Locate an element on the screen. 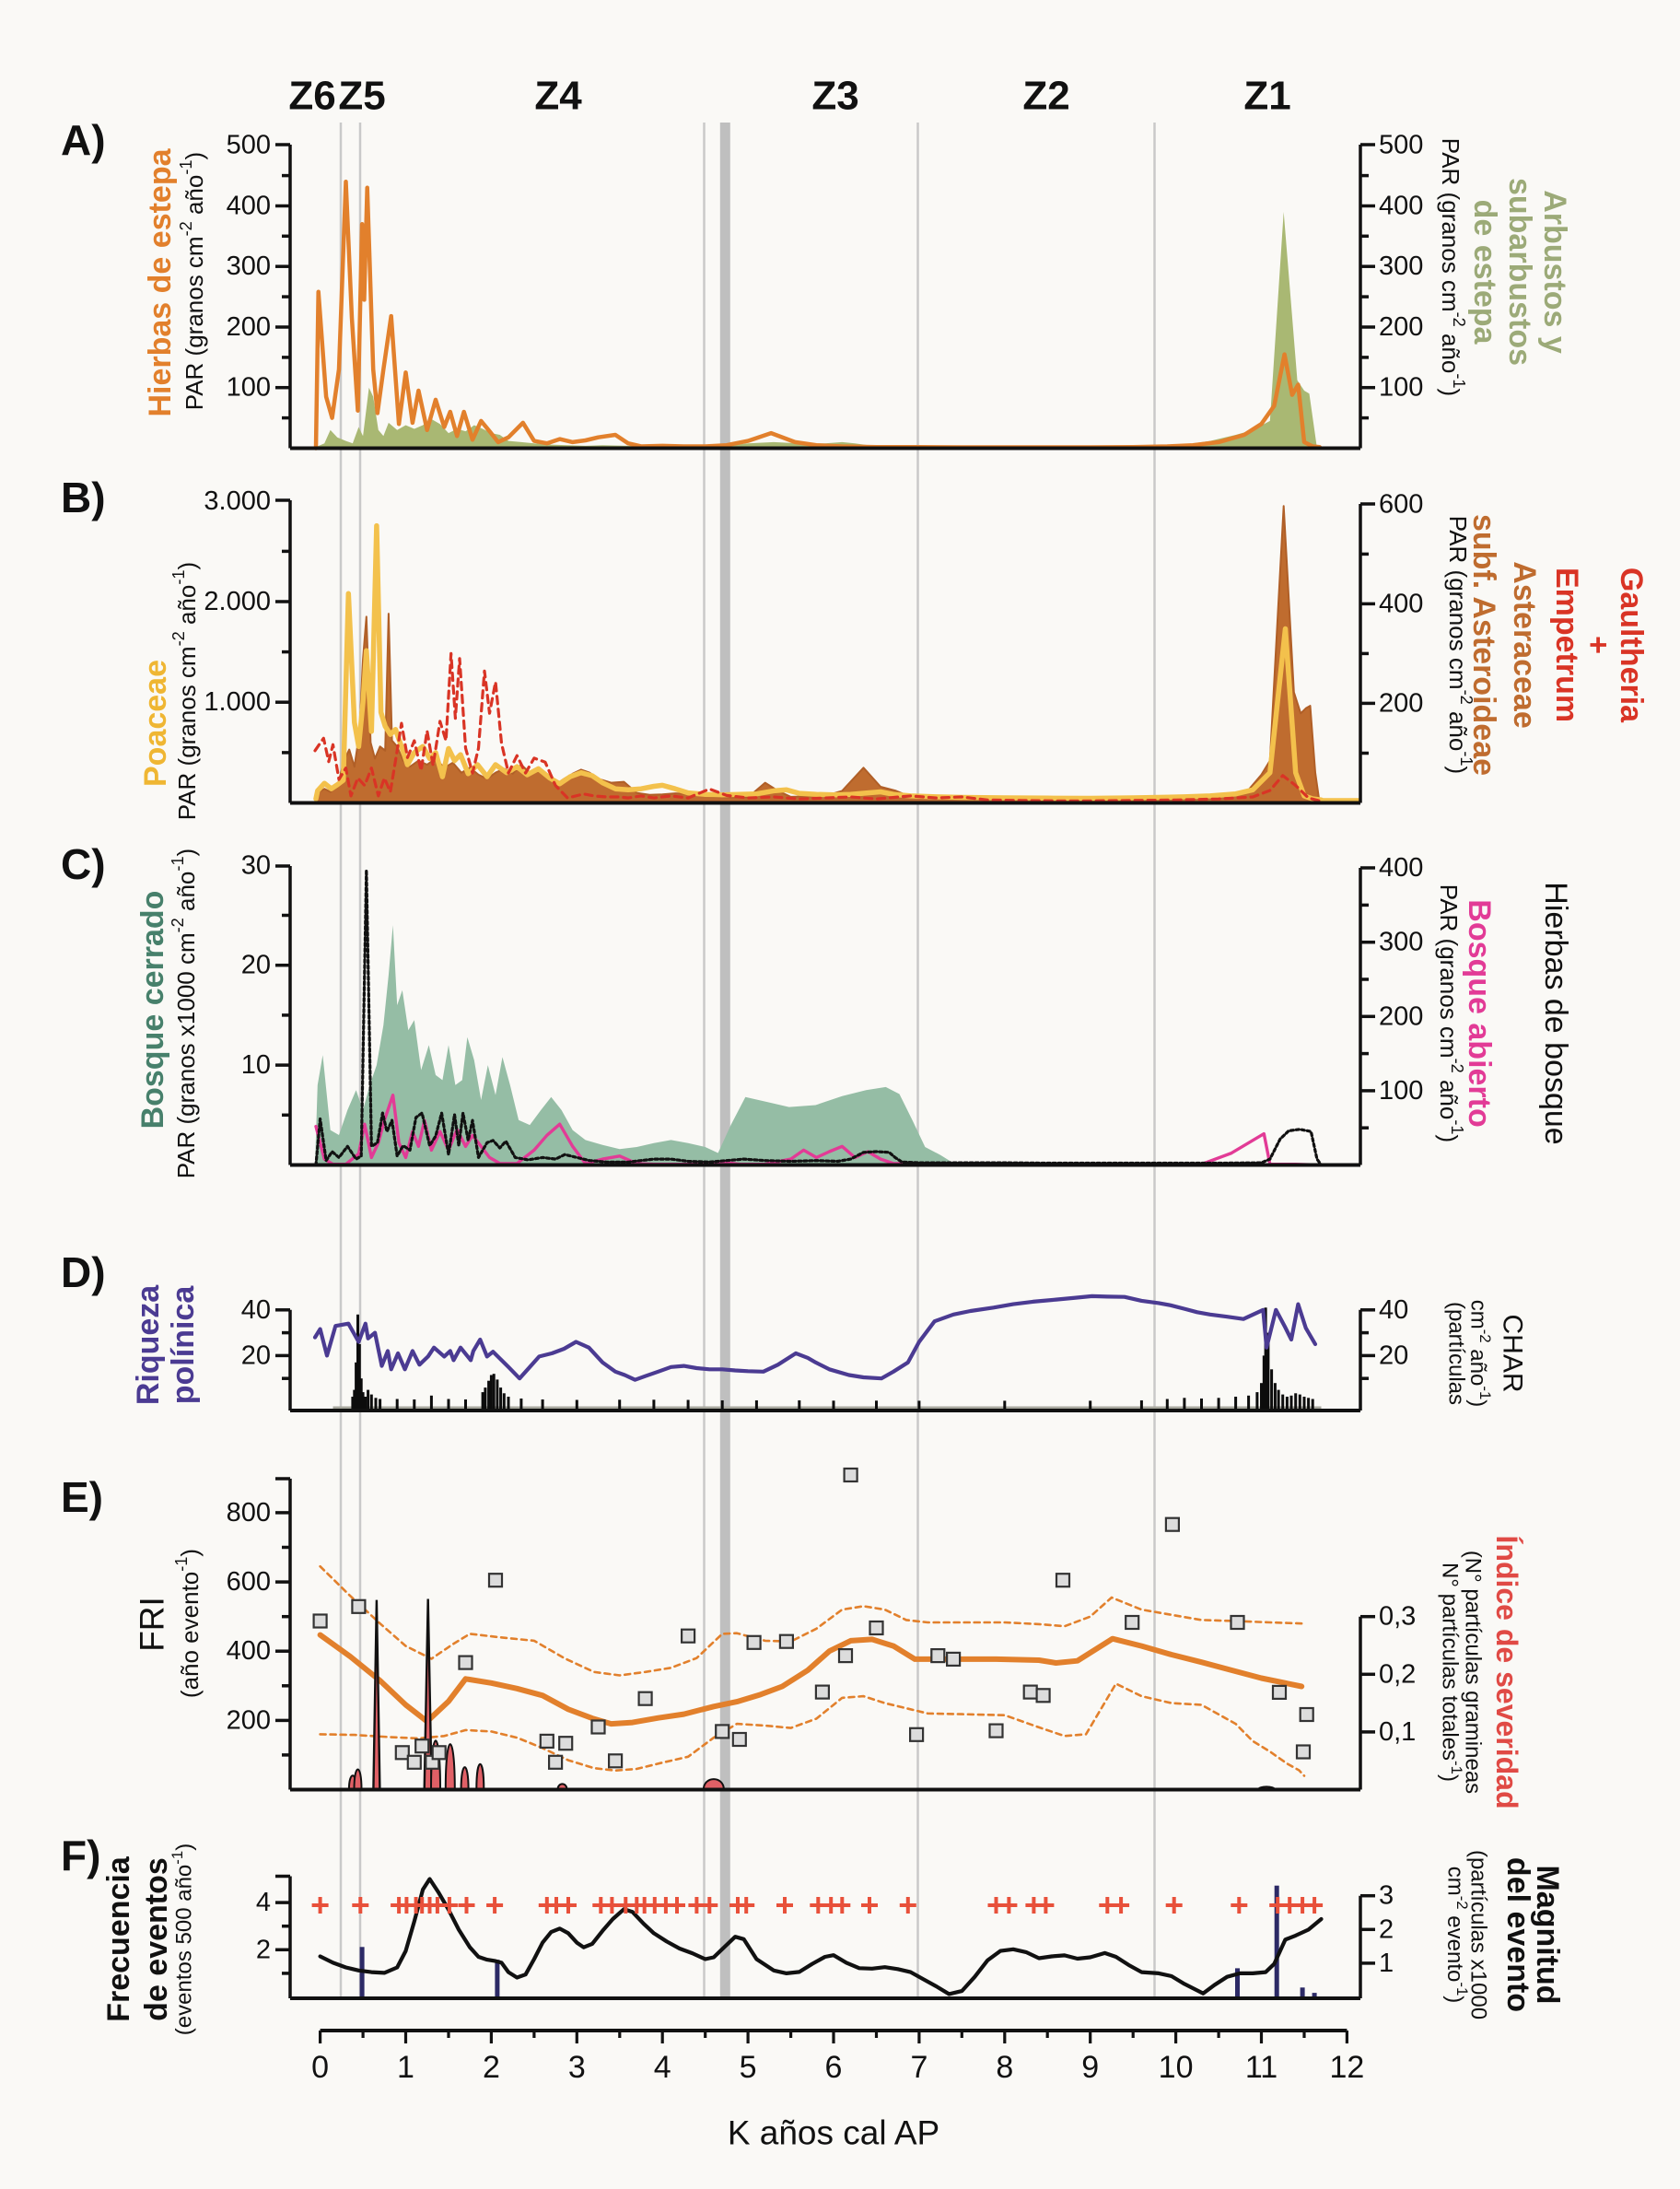 This screenshot has height=2189, width=1680. svg-text: 9 is located at coordinates (1090, 2067).